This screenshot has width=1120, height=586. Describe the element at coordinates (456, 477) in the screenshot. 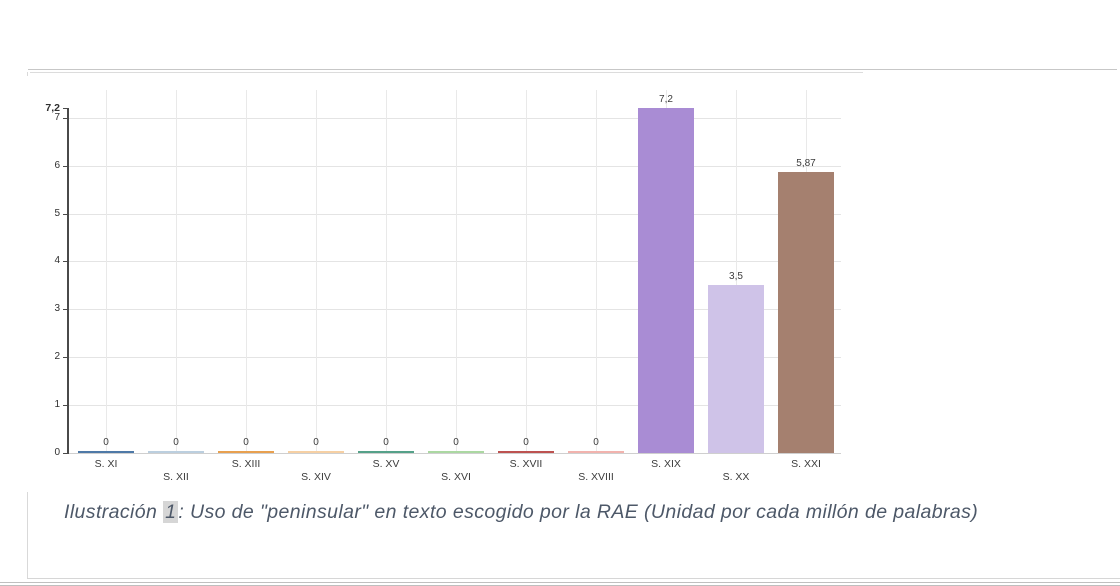

I see `x-axis-label: S. XVI` at that location.